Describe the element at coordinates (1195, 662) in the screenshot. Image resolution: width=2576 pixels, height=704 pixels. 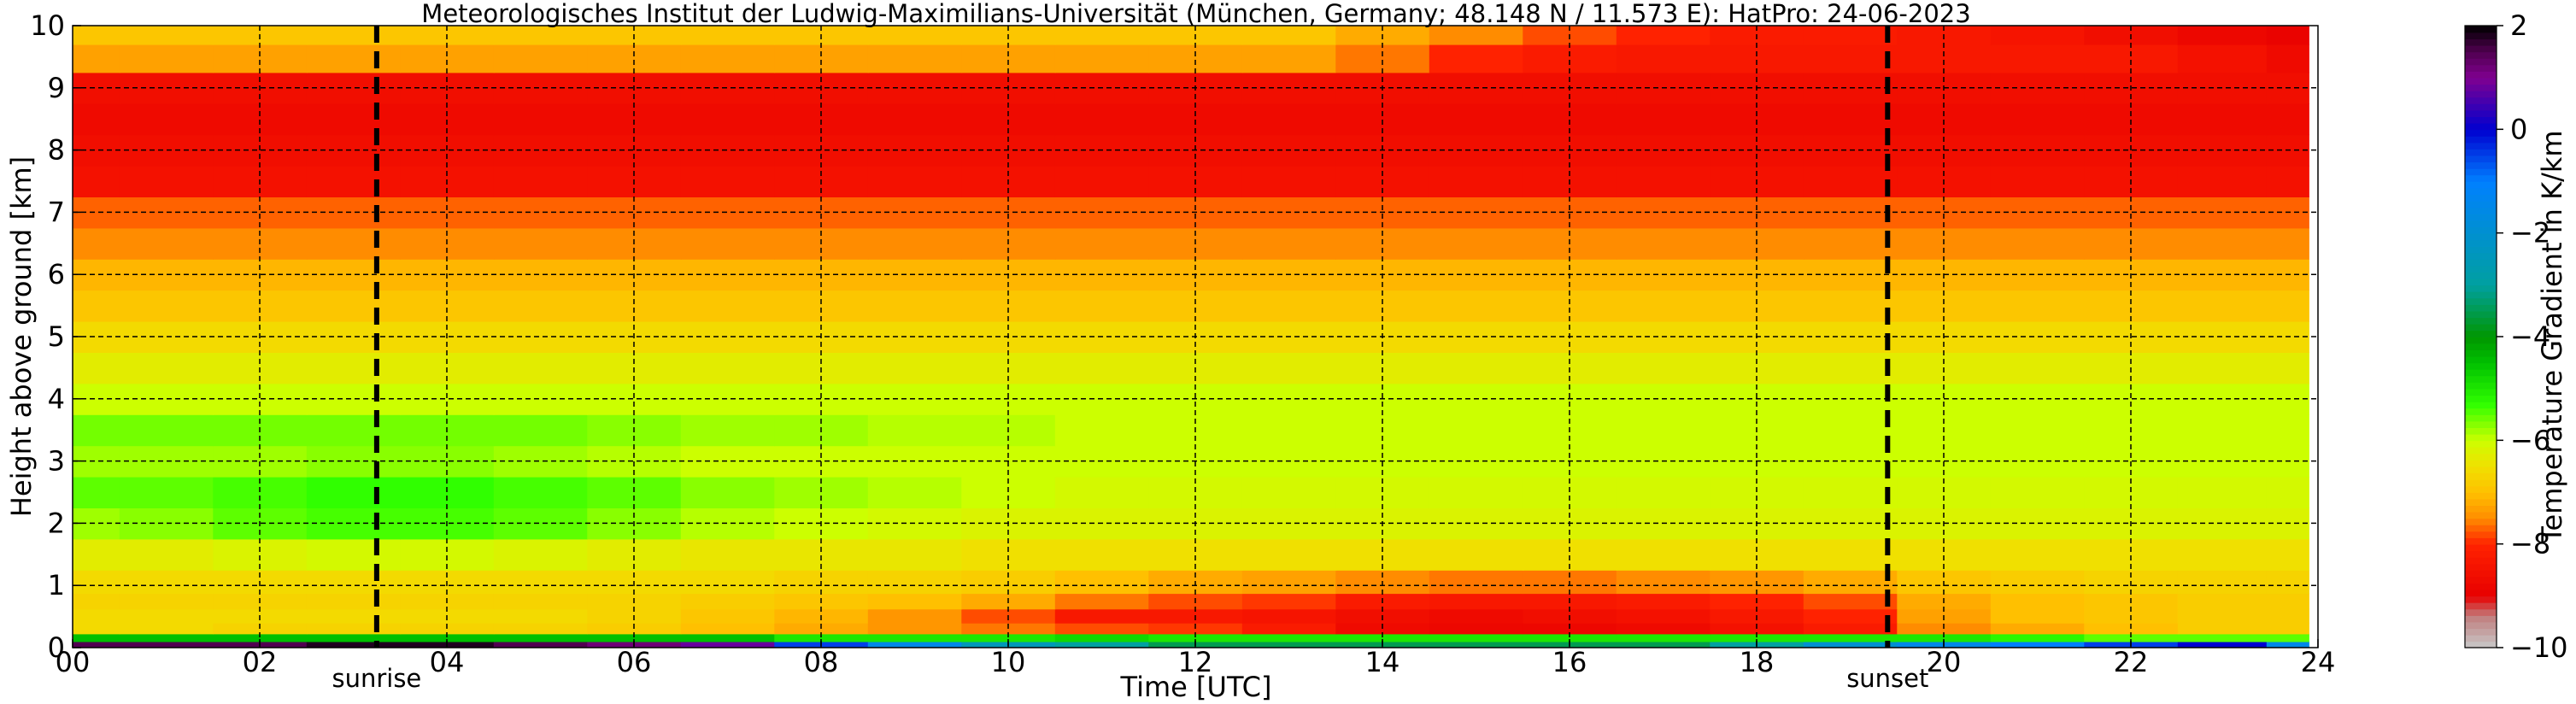
I see `x-tick-label: 12` at that location.